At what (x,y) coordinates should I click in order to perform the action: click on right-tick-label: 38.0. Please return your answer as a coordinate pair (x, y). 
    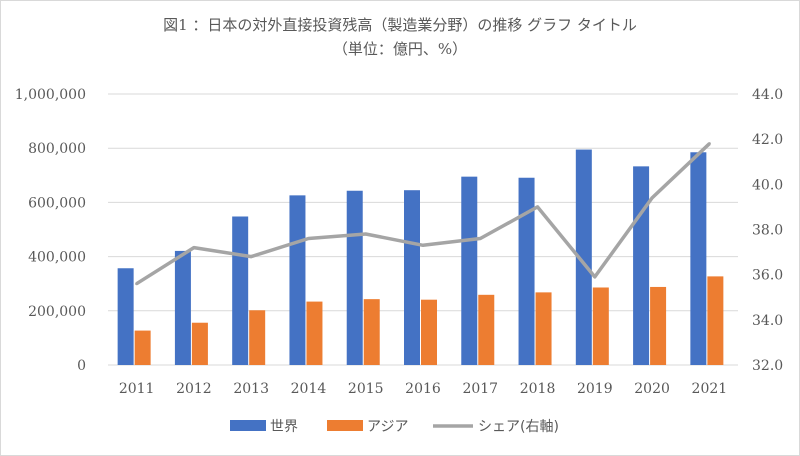
    Looking at the image, I should click on (767, 231).